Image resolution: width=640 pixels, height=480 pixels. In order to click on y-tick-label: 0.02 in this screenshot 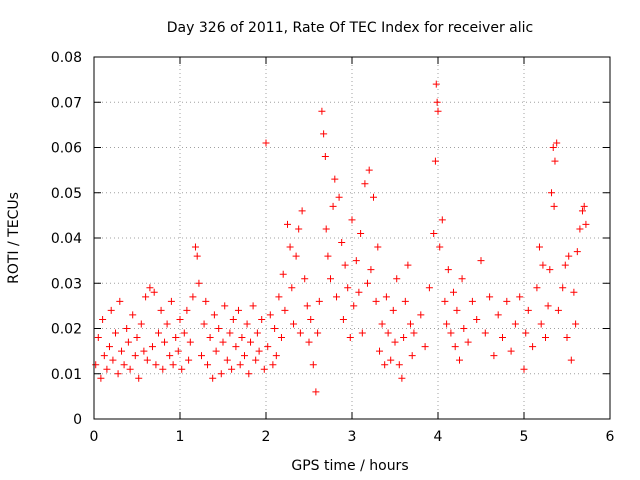, I will do `click(66, 330)`.